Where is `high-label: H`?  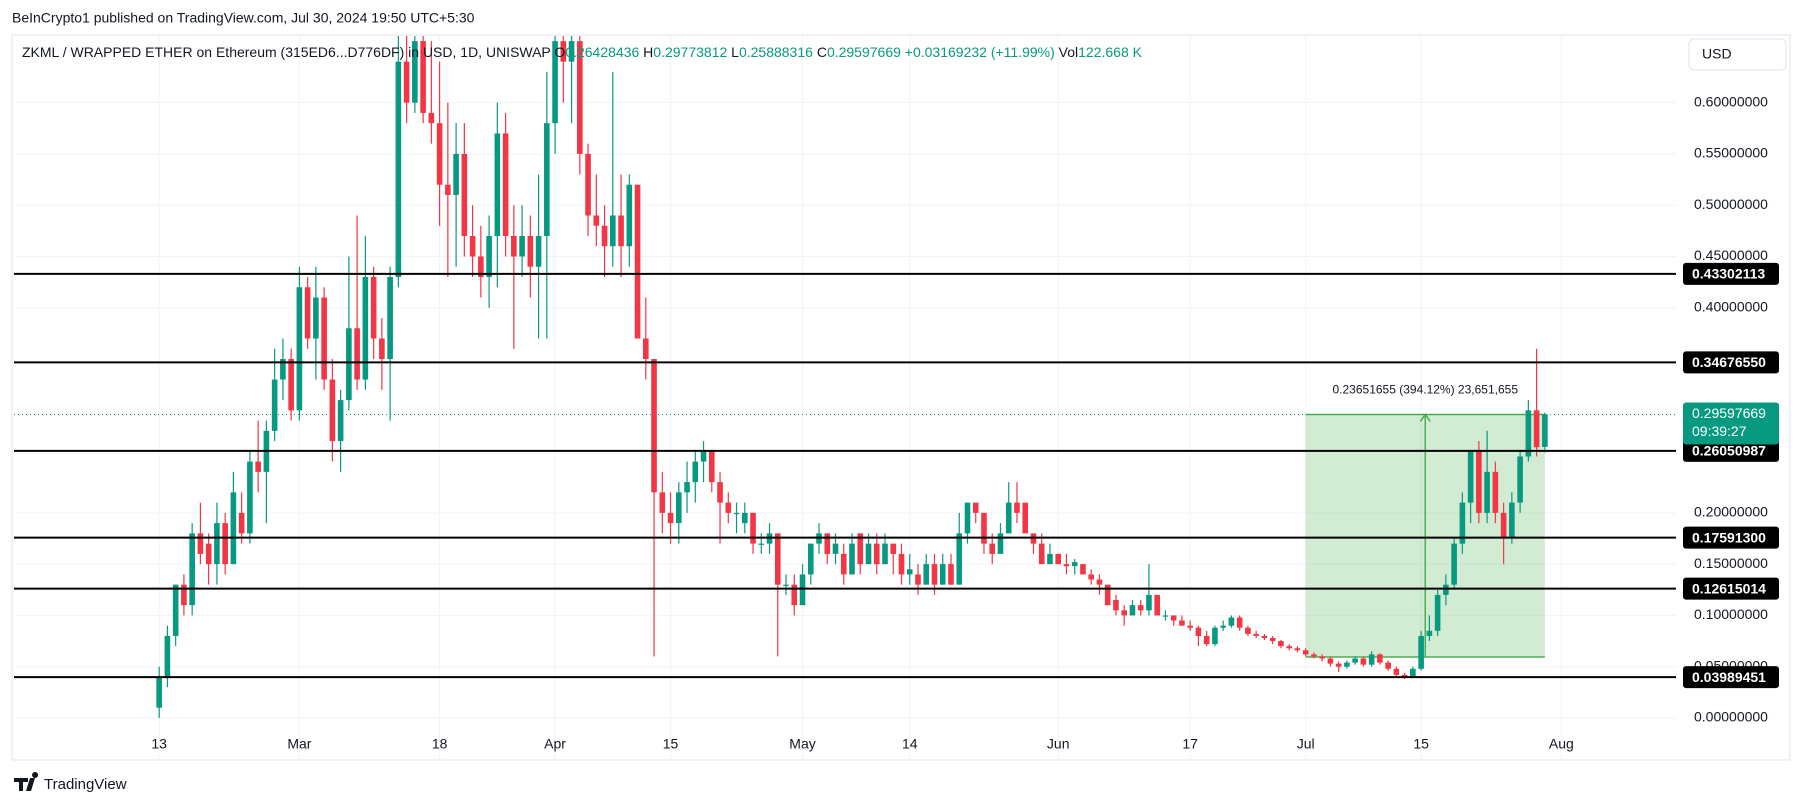 high-label: H is located at coordinates (648, 52).